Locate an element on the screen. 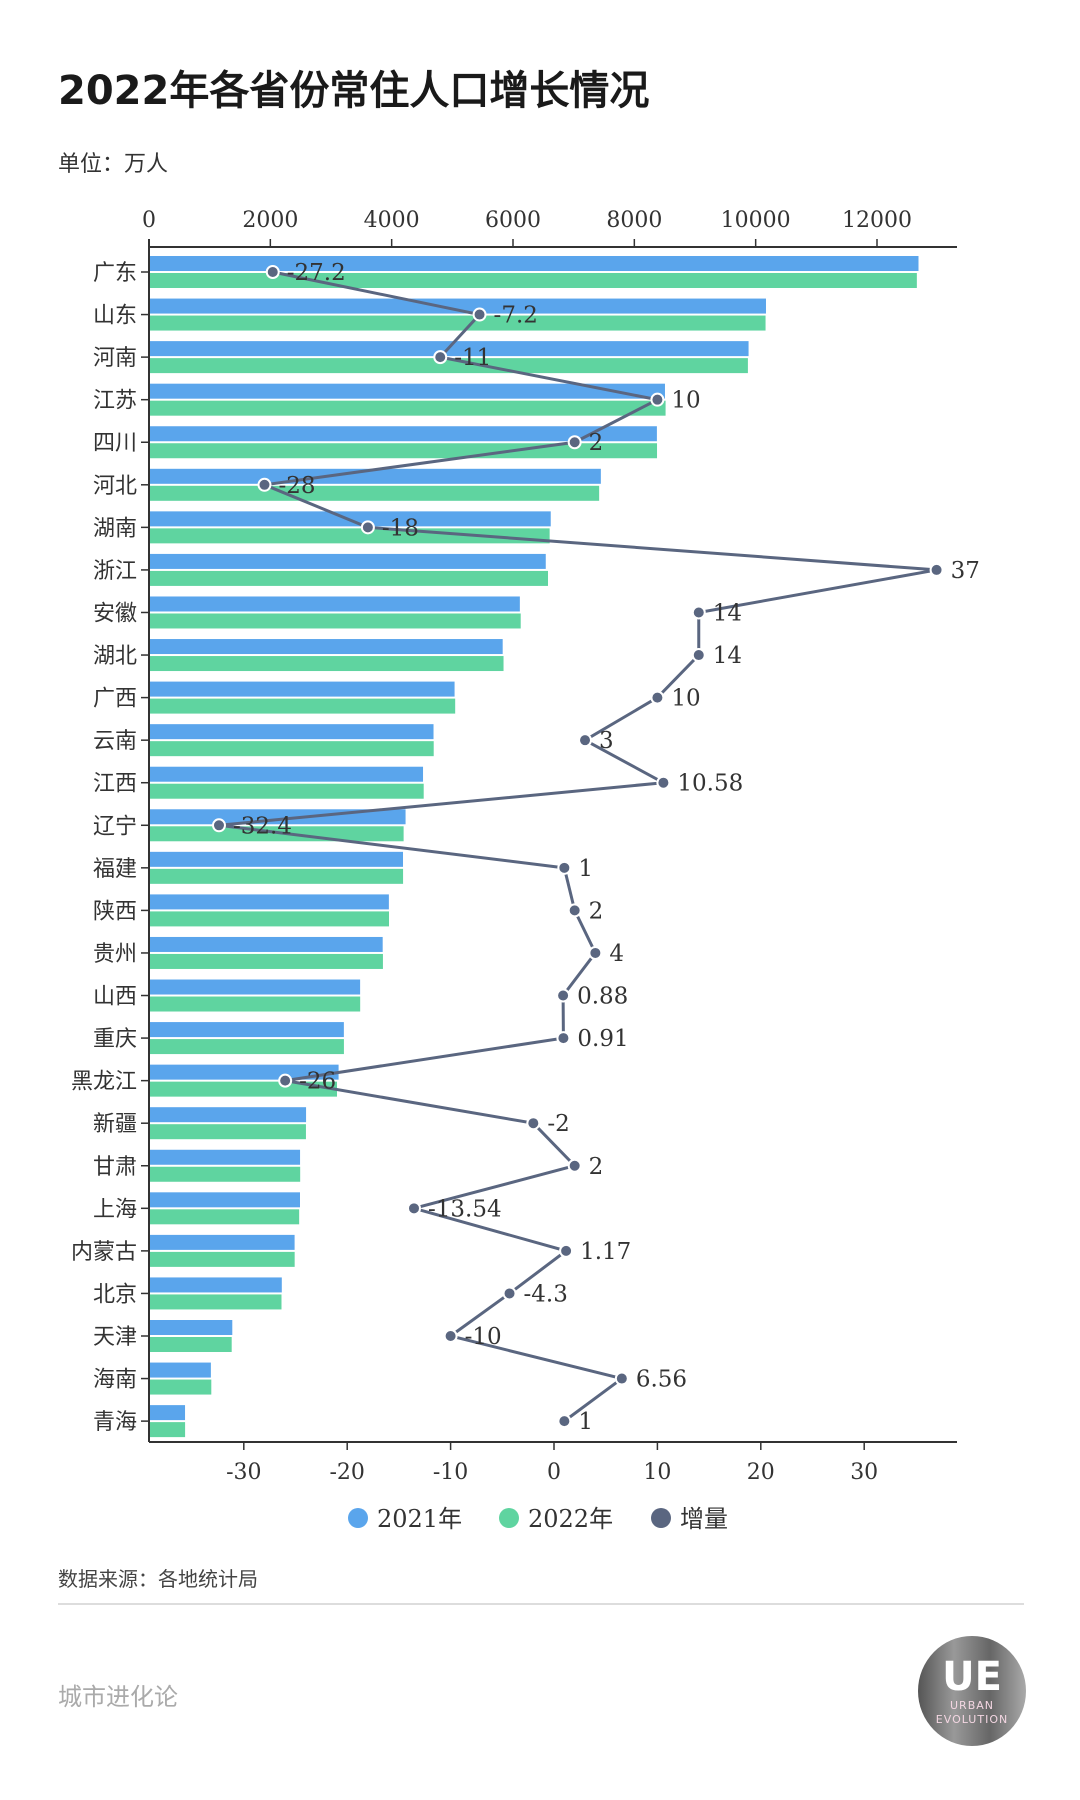  increment-data-label: -10 is located at coordinates (483, 1337).